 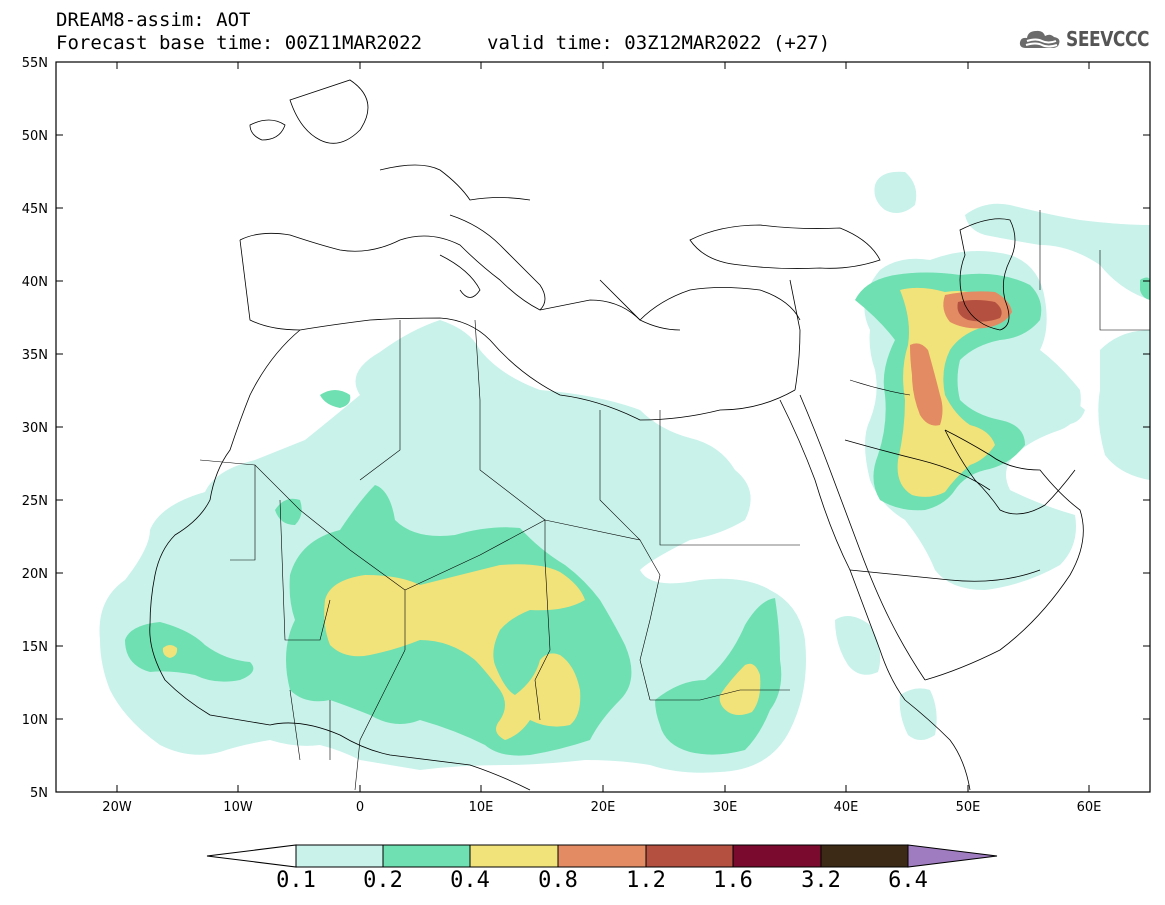 What do you see at coordinates (979, 311) in the screenshot?
I see `aot-layer-1.2-1.6` at bounding box center [979, 311].